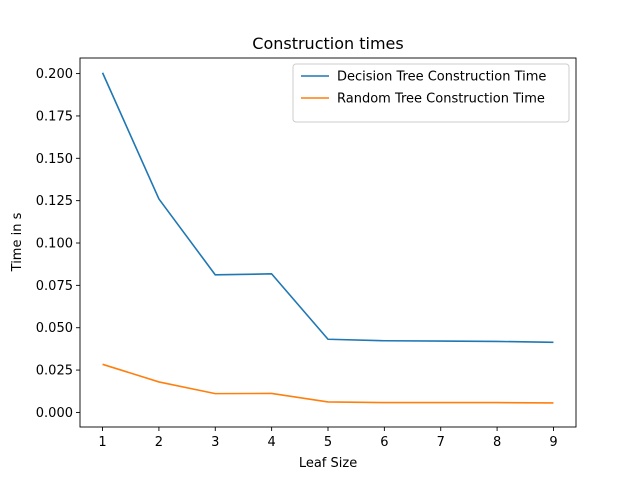  Describe the element at coordinates (328, 463) in the screenshot. I see `x-axis-label: Leaf Size` at that location.